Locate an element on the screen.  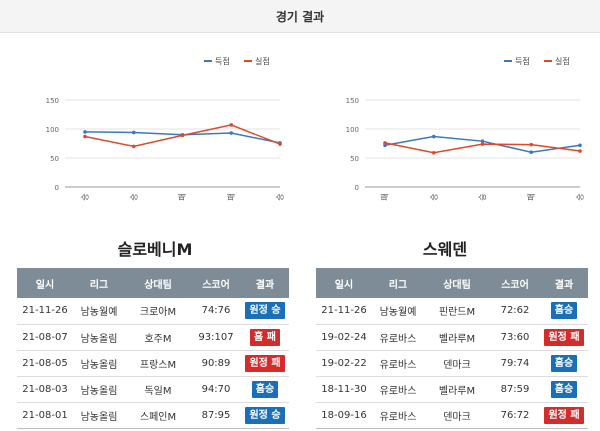
table-row: 19-02-24 유로바스 벨라루M 73:60 원정 패 is located at coordinates (452, 337).